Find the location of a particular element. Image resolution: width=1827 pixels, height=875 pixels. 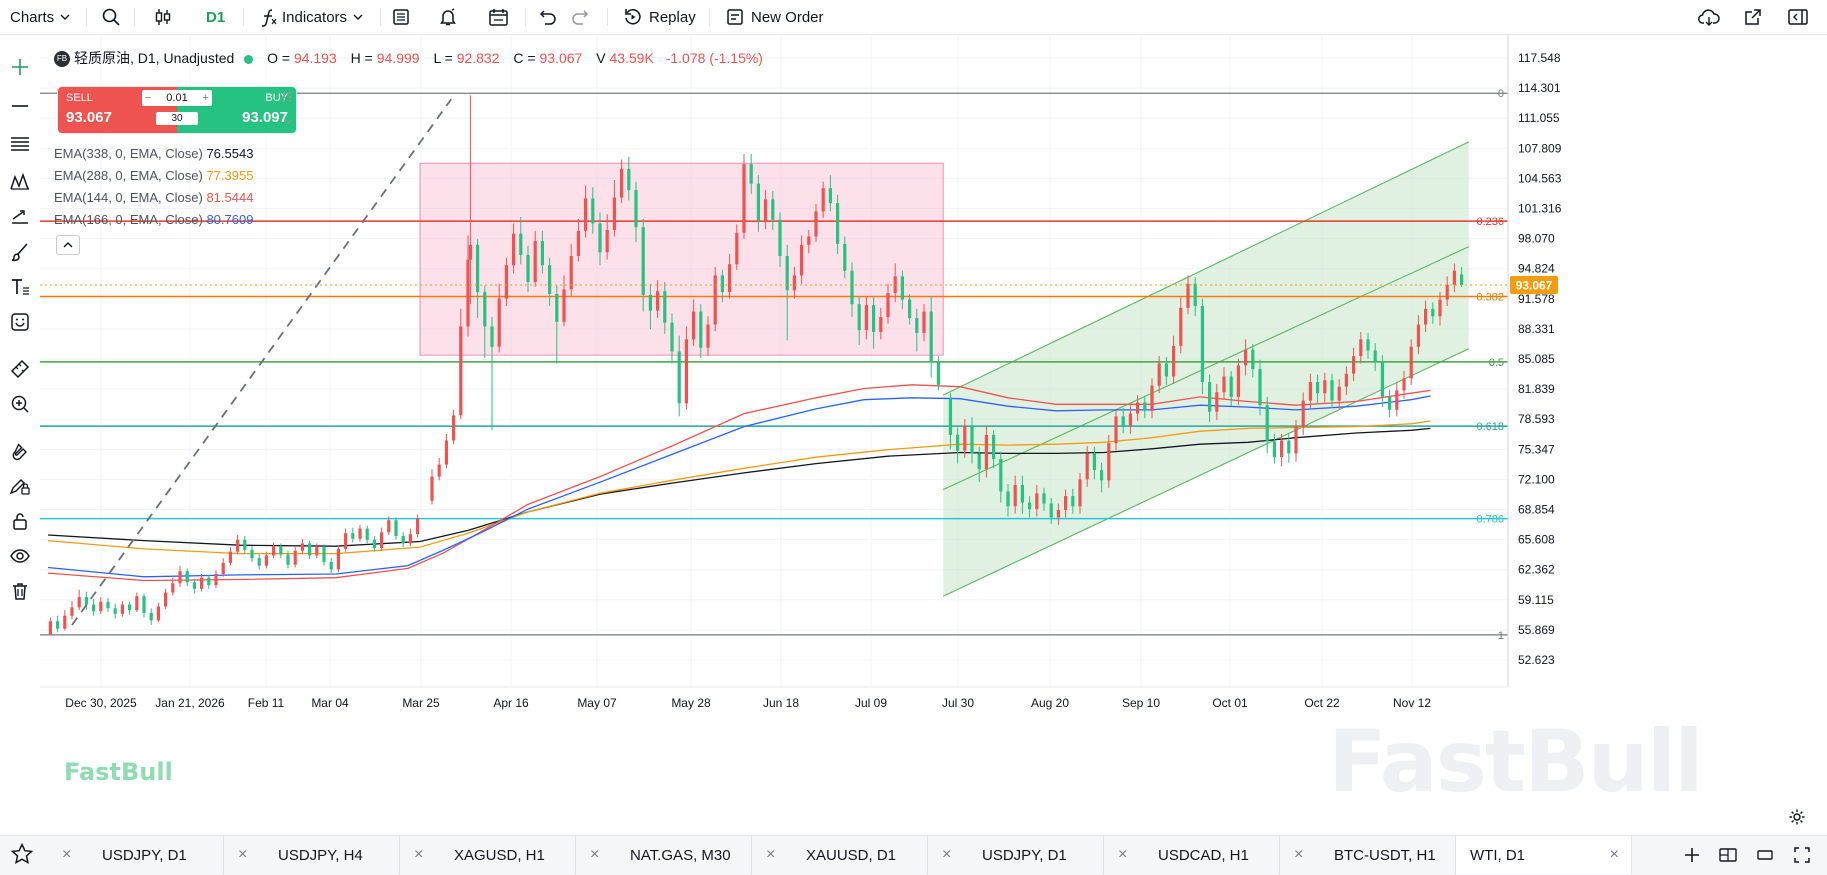

chart-settings-button is located at coordinates (1797, 819).